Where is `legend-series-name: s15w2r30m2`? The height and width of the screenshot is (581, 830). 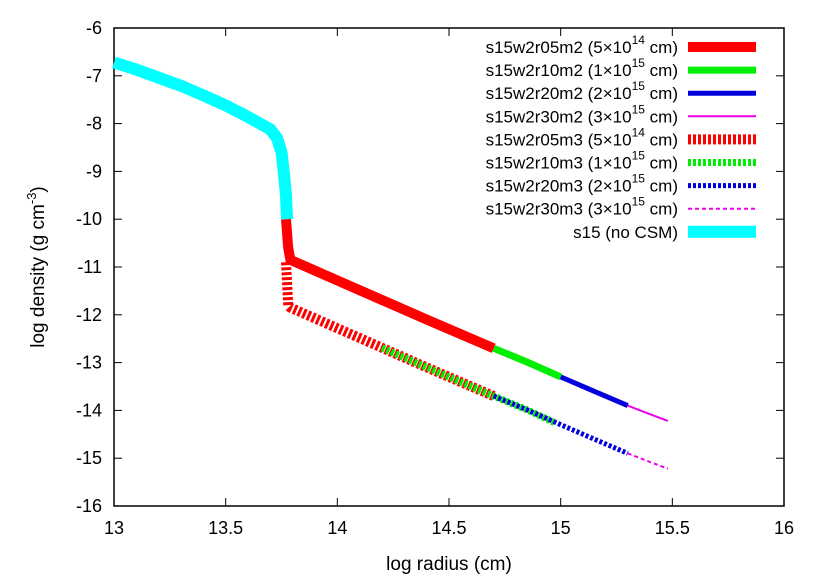 legend-series-name: s15w2r30m2 is located at coordinates (534, 116).